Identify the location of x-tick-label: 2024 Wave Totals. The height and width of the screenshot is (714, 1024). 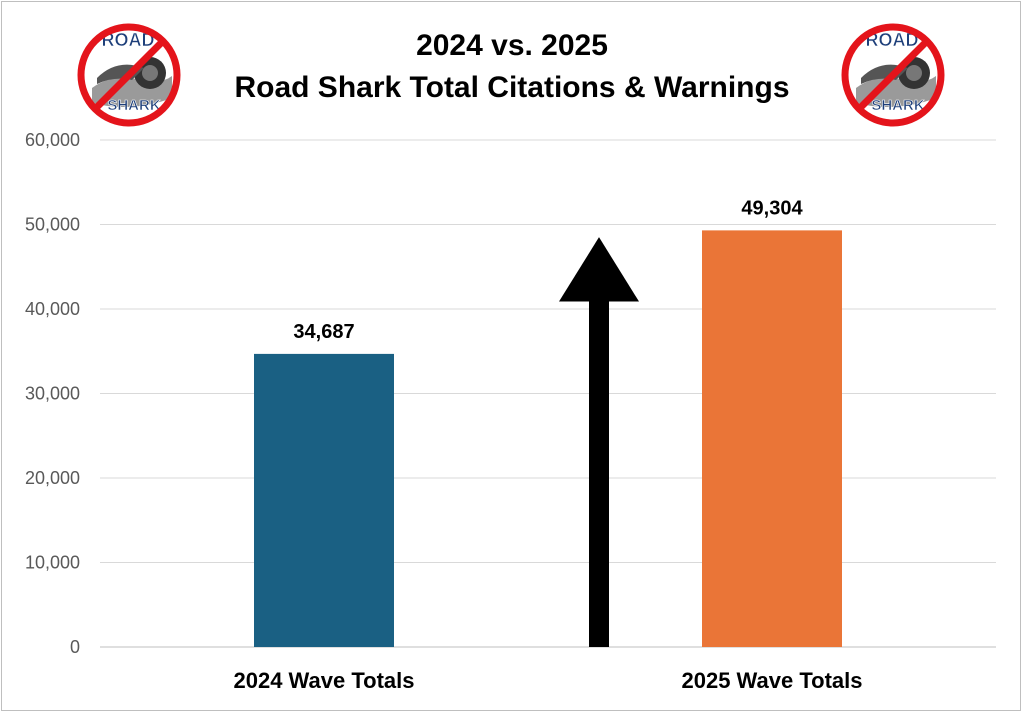
(324, 680).